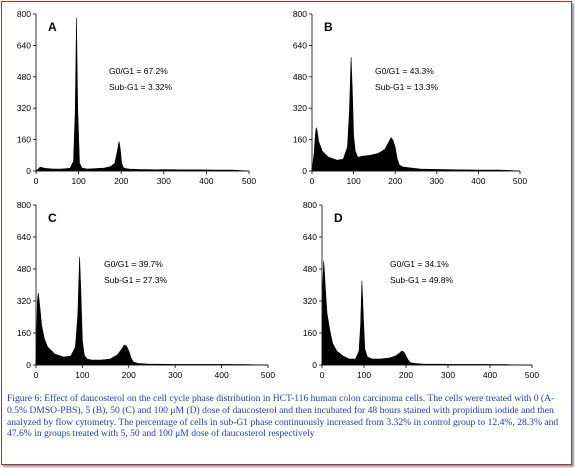 The height and width of the screenshot is (468, 575). Describe the element at coordinates (52, 218) in the screenshot. I see `panel-label: C` at that location.